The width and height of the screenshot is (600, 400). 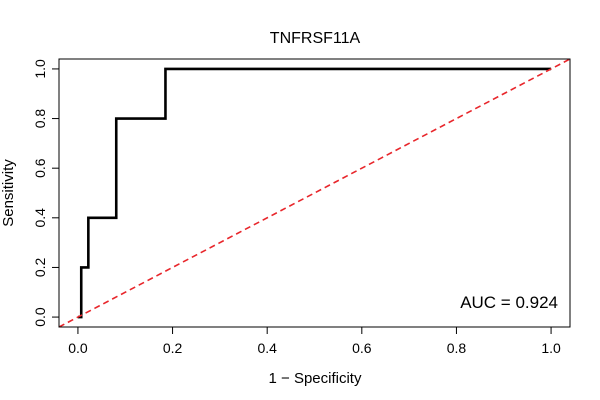 What do you see at coordinates (40, 317) in the screenshot?
I see `y-tick-label: 0.0` at bounding box center [40, 317].